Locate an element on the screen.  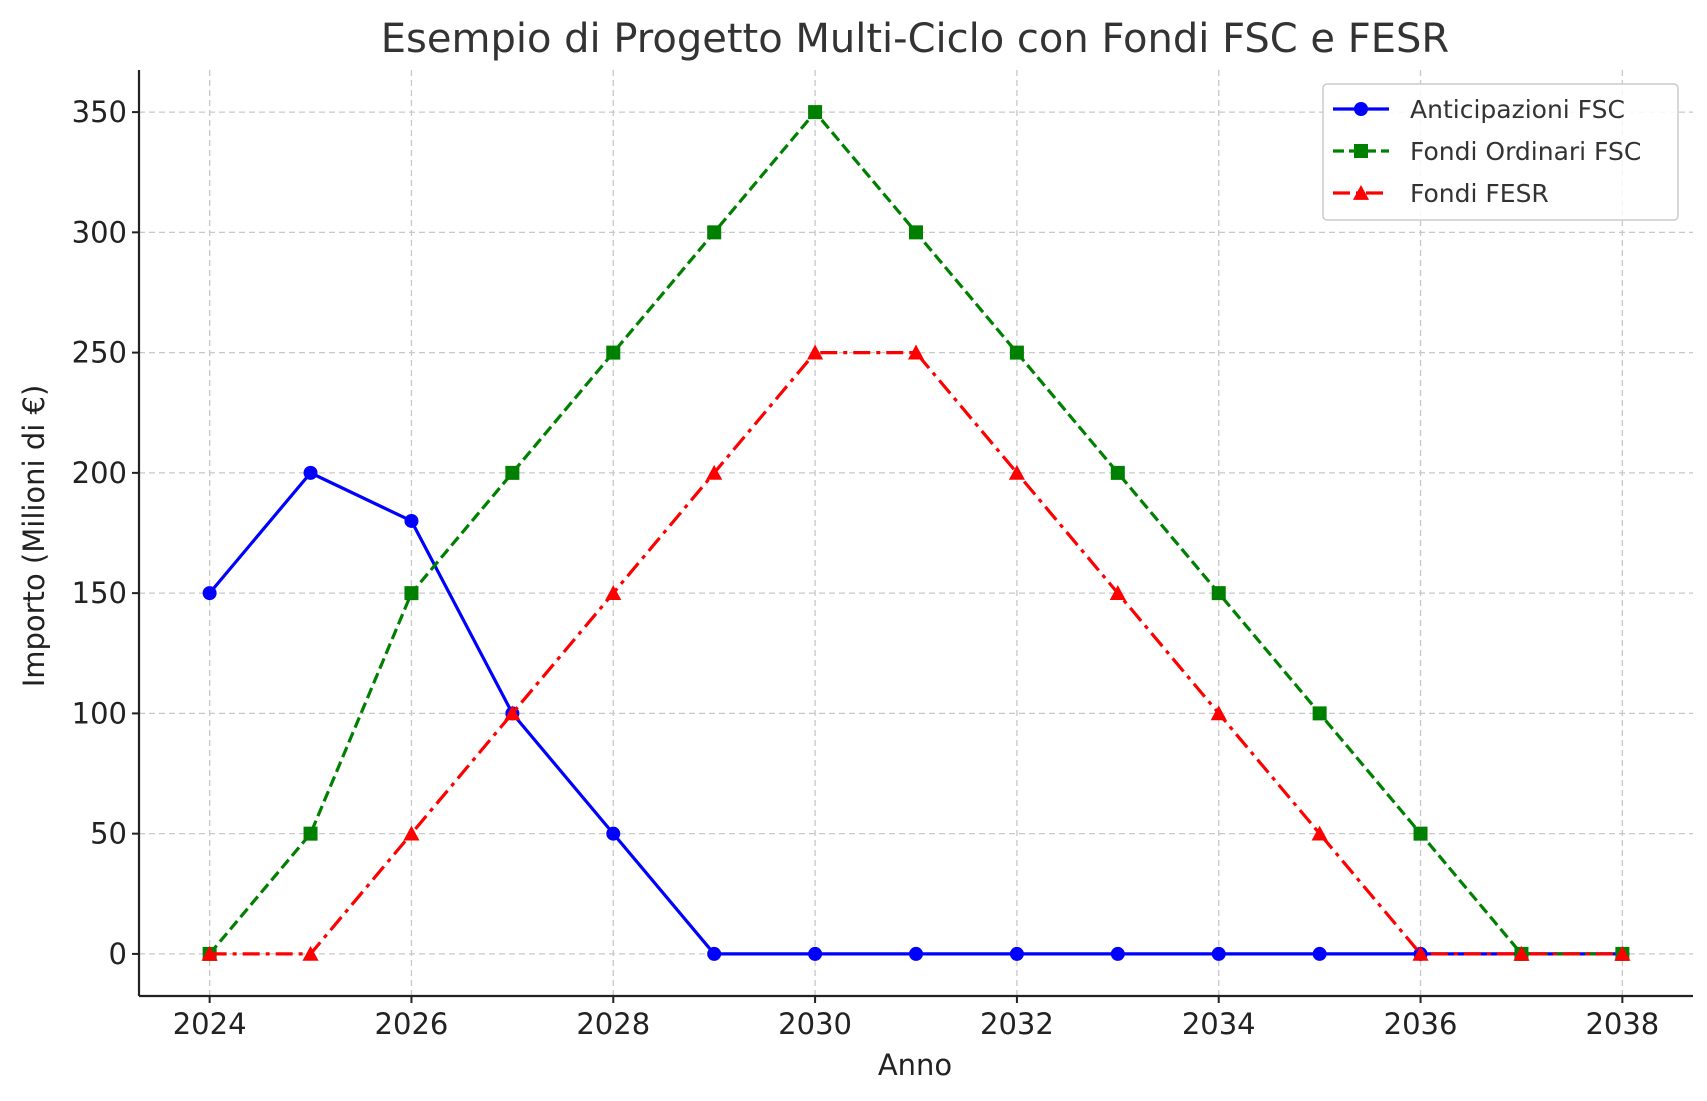
legend-item: Fondi Ordinari FSC is located at coordinates (1487, 151).